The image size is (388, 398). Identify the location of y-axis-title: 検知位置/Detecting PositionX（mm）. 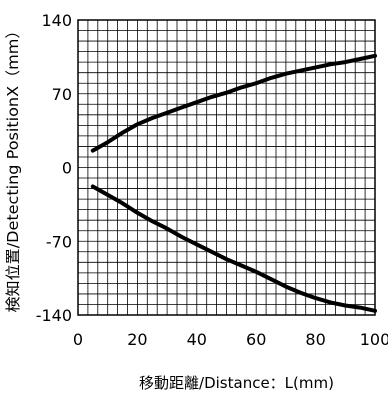
(13, 168).